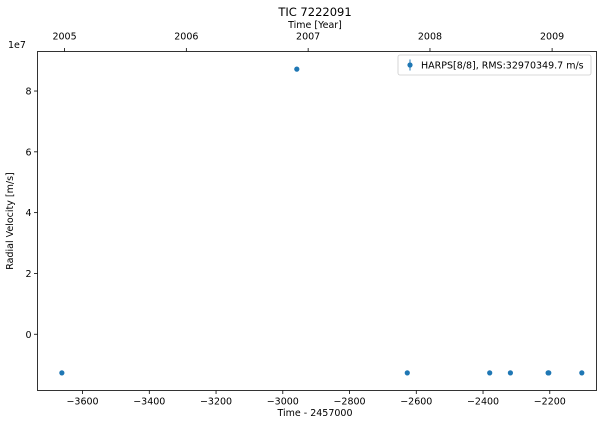  I want to click on top-x-tick-label: 2009, so click(552, 37).